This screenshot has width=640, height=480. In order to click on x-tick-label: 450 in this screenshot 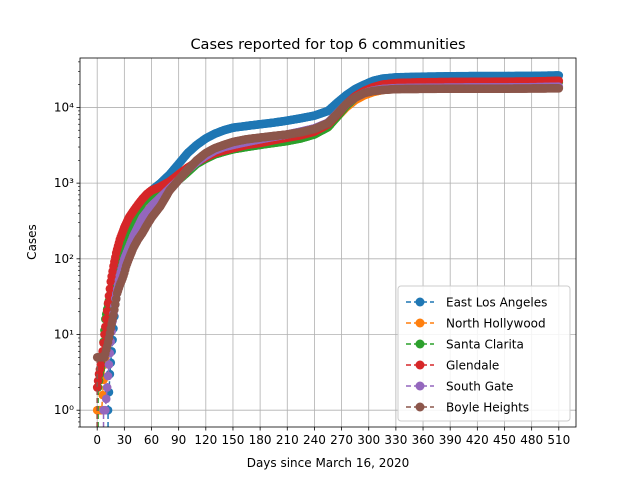, I will do `click(504, 440)`.